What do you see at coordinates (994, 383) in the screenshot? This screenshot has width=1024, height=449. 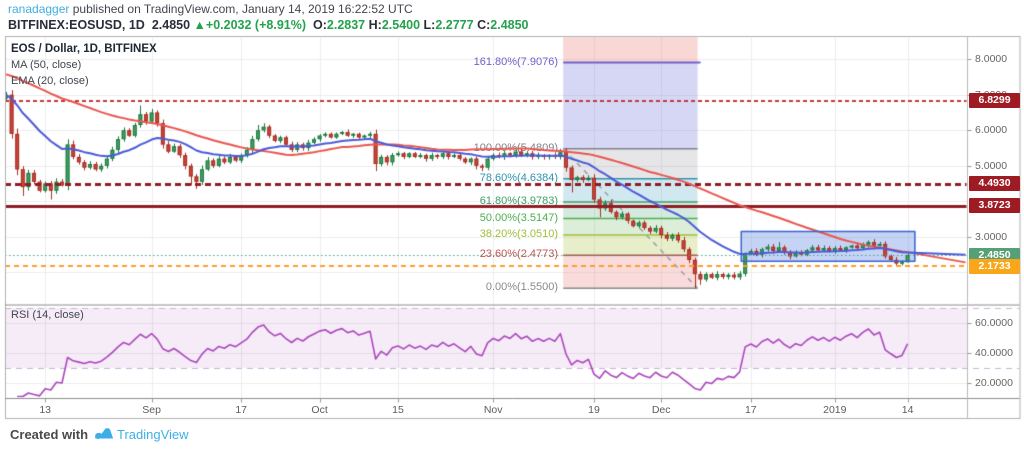 I see `rsi-axis-label: 20.0000` at bounding box center [994, 383].